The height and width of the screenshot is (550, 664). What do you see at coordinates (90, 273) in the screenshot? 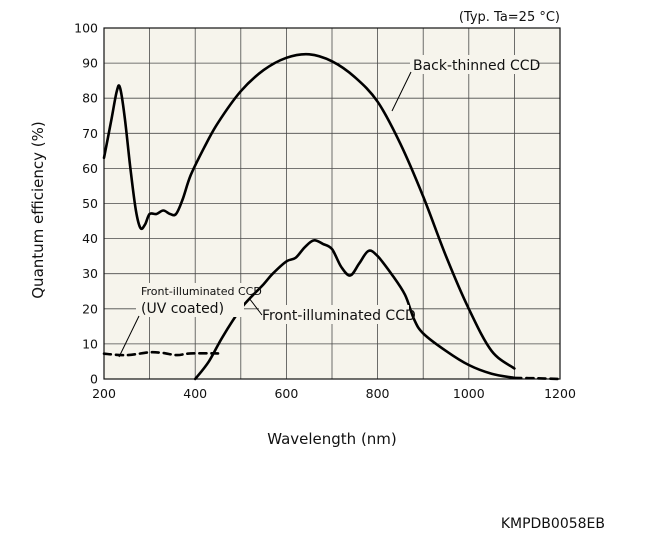
I see `y-tick-label-30: 30` at bounding box center [90, 273].